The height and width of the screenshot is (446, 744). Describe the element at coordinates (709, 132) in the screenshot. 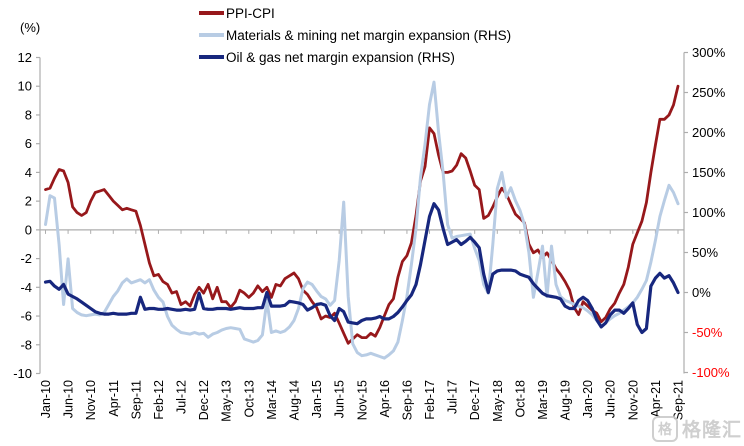

I see `right-axis-tick-label: 200%` at that location.